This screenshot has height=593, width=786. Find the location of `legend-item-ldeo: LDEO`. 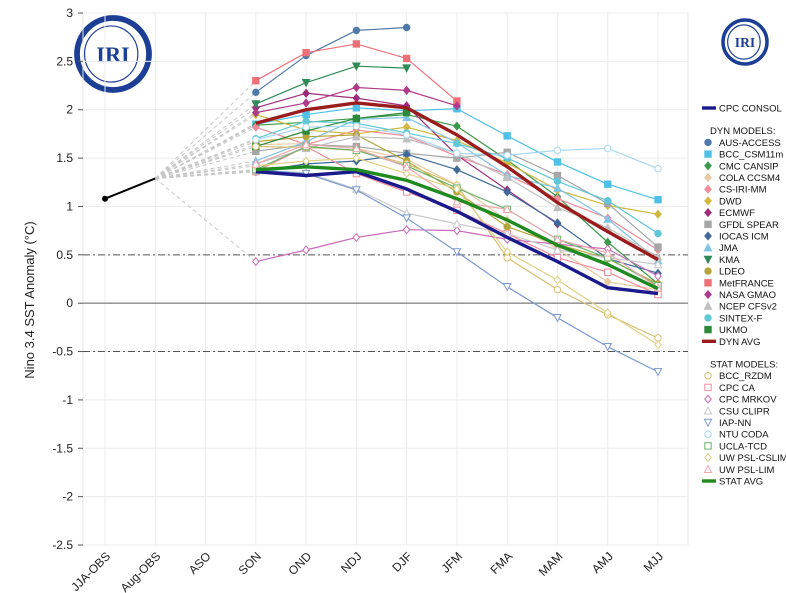

legend-item-ldeo: LDEO is located at coordinates (724, 272).